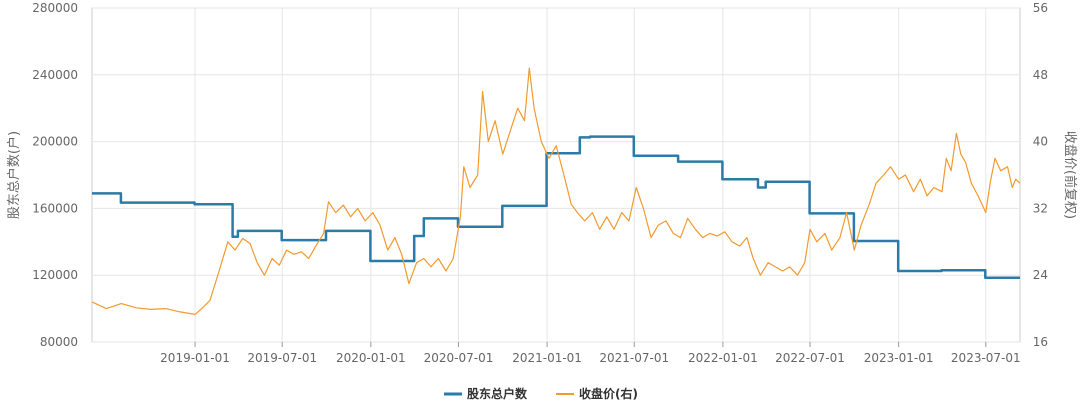 This screenshot has height=405, width=1080. I want to click on x-tick-label: 2019-01-01, so click(195, 358).